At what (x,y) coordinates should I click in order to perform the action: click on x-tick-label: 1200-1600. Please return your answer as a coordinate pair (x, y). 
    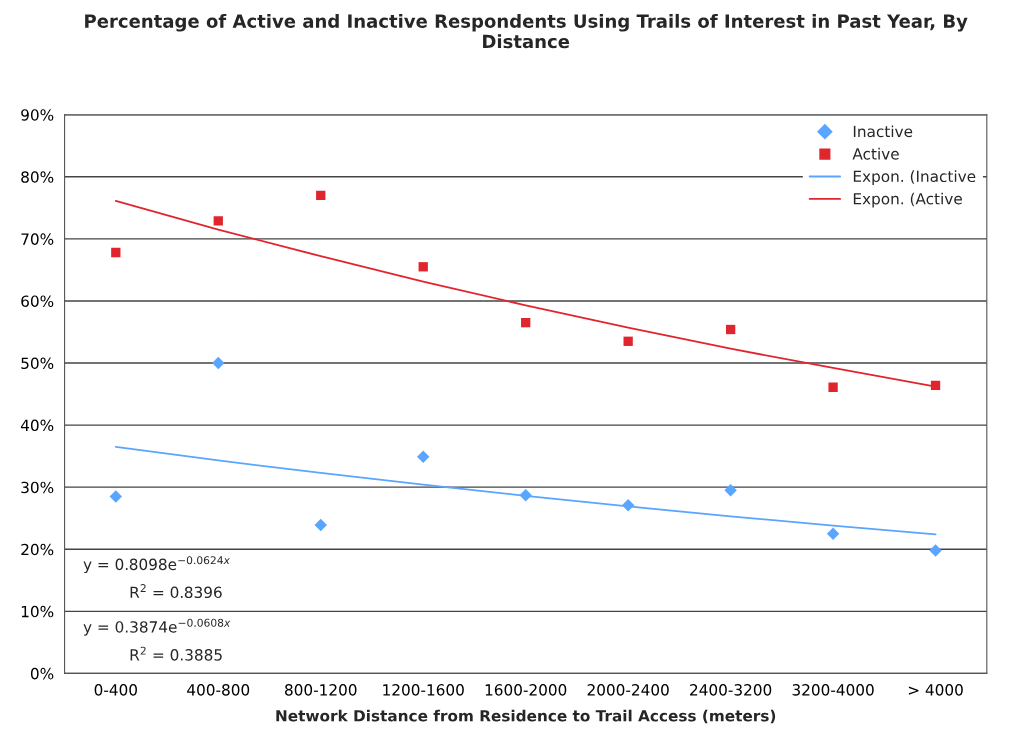
    Looking at the image, I should click on (423, 690).